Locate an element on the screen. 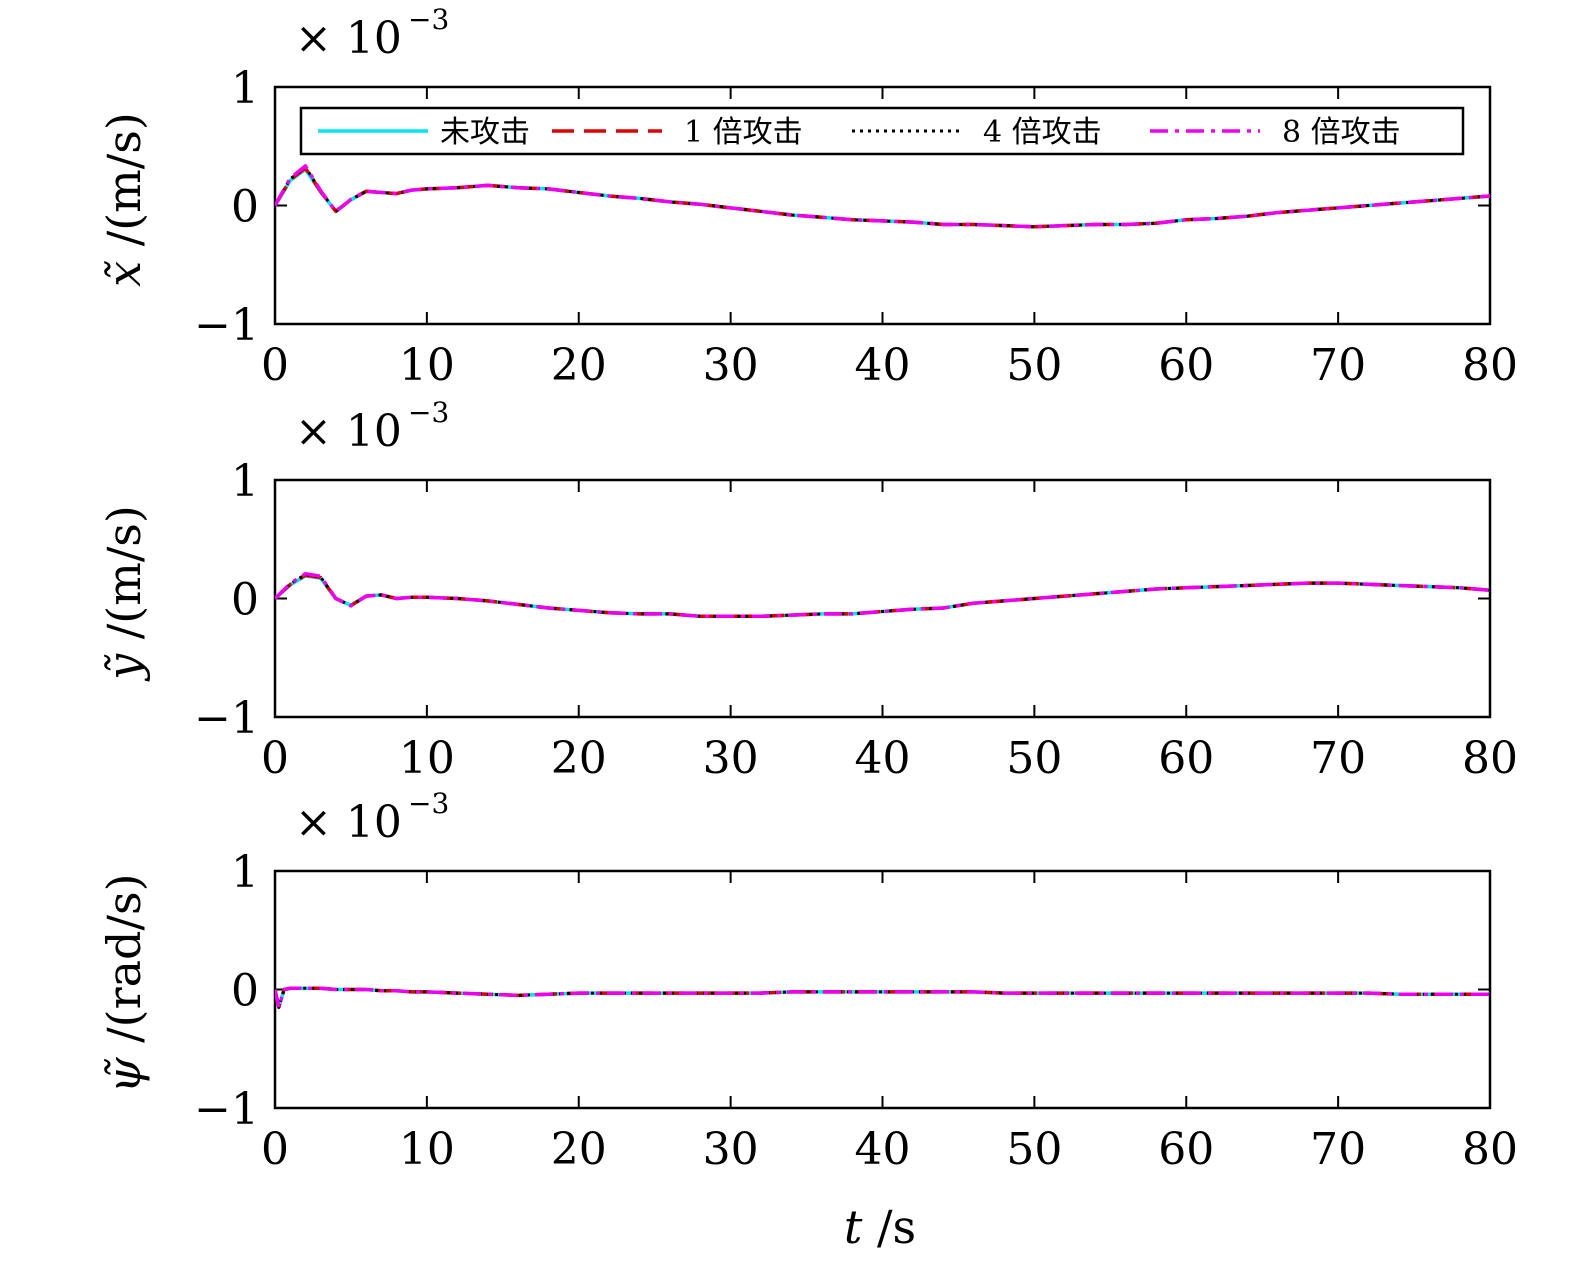 The height and width of the screenshot is (1264, 1575). axes-box is located at coordinates (882, 989).